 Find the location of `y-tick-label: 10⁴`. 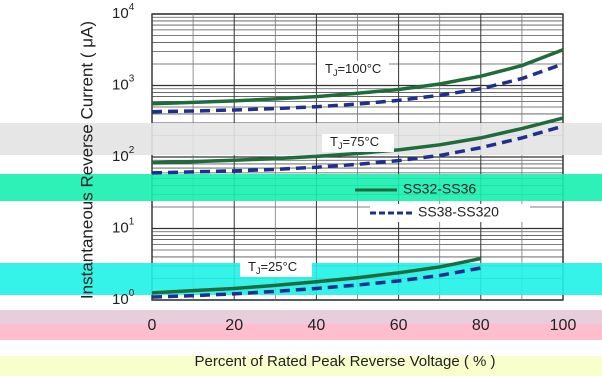

y-tick-label: 10⁴ is located at coordinates (123, 12).